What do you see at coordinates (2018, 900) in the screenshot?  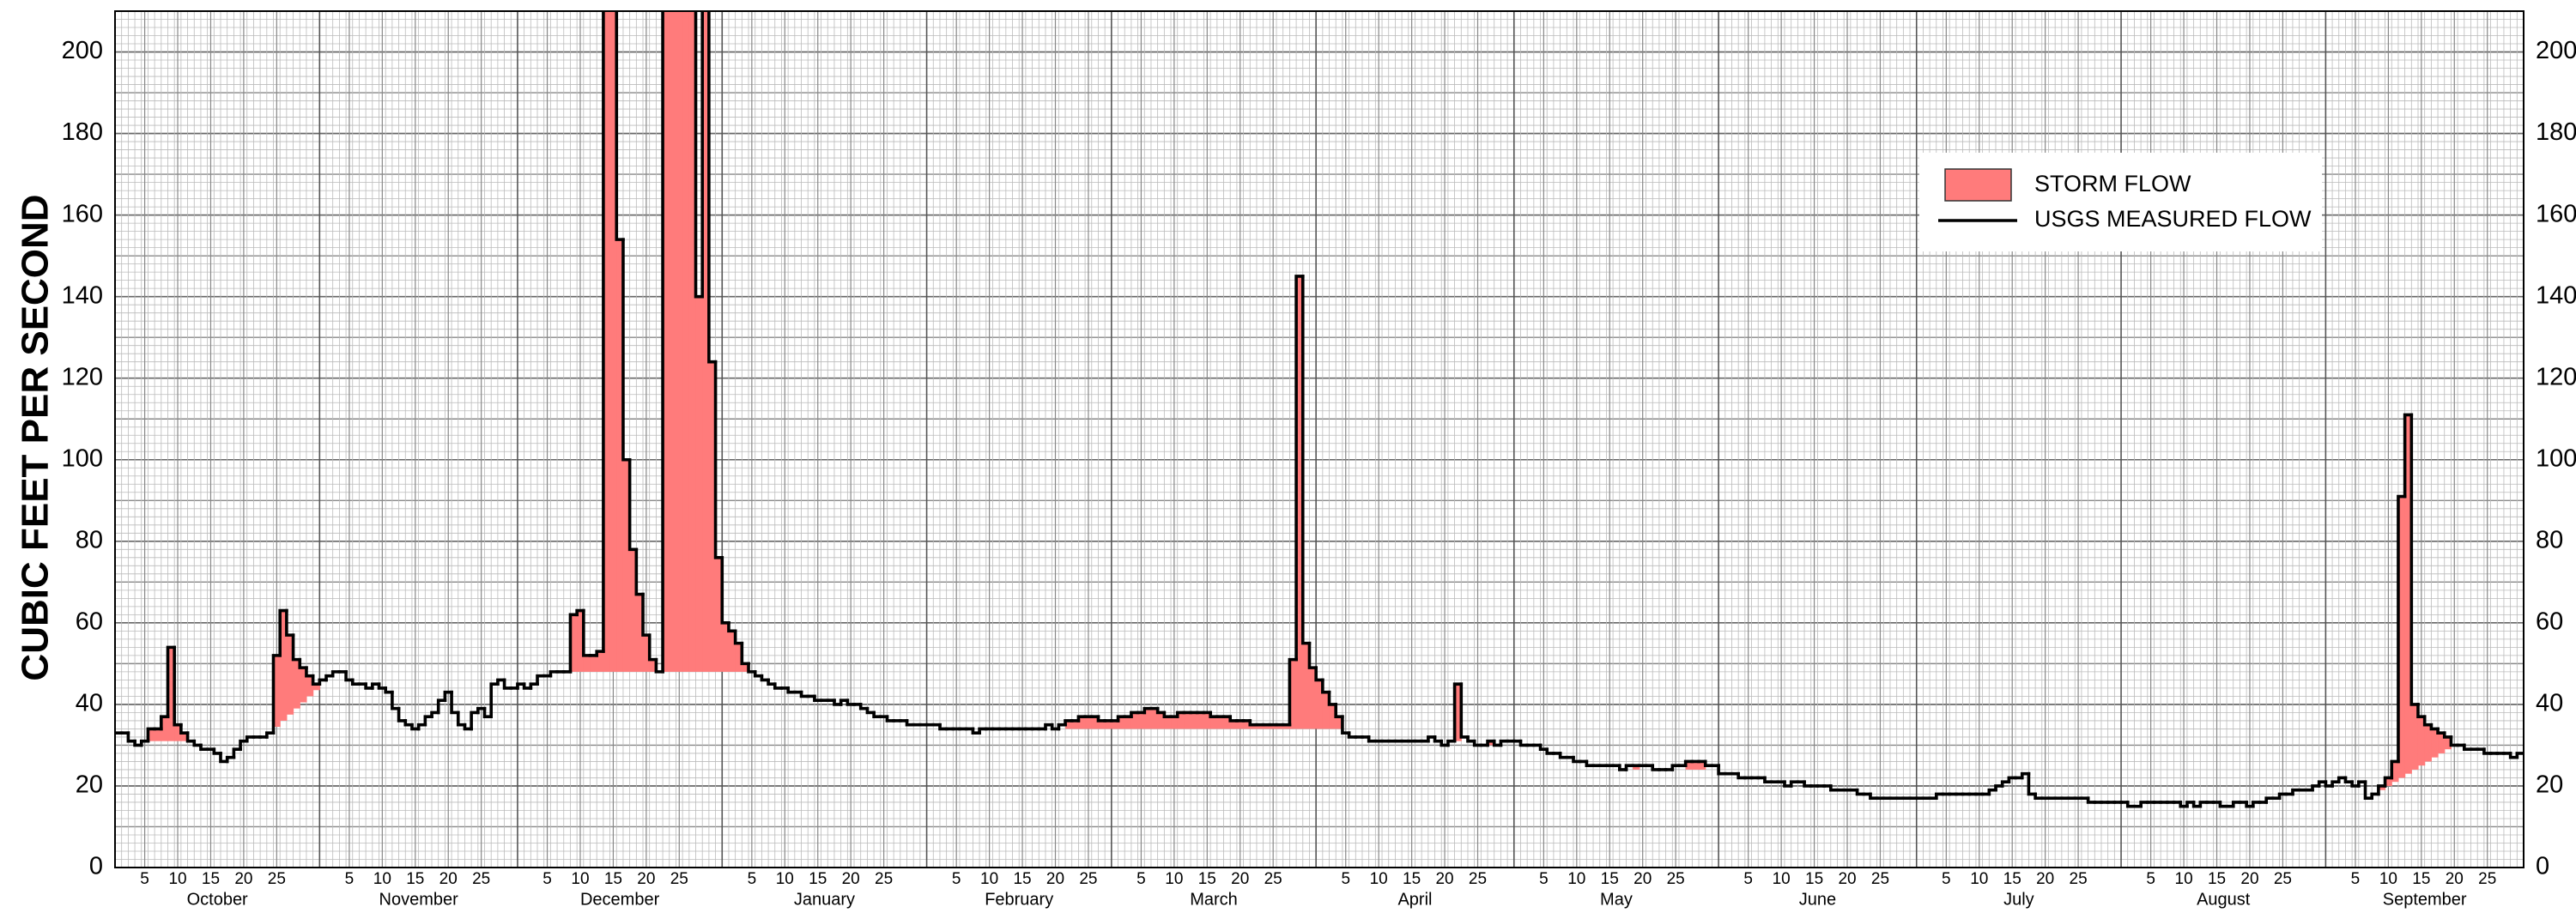 I see `month-label: July` at bounding box center [2018, 900].